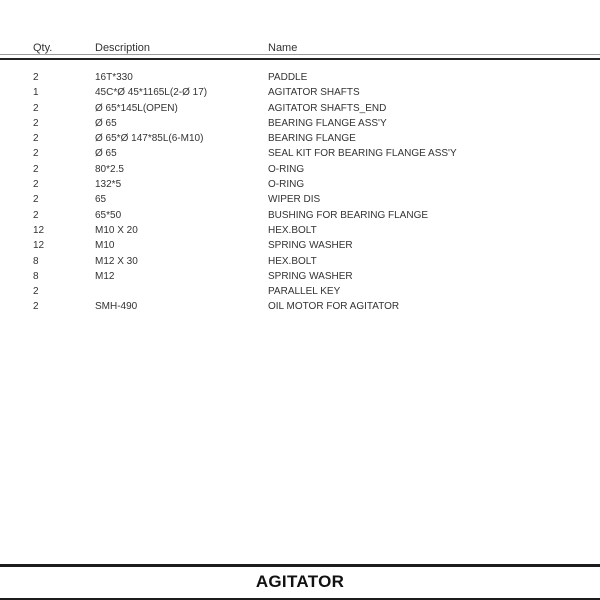 This screenshot has height=600, width=600. I want to click on column-header-name: Name, so click(283, 48).